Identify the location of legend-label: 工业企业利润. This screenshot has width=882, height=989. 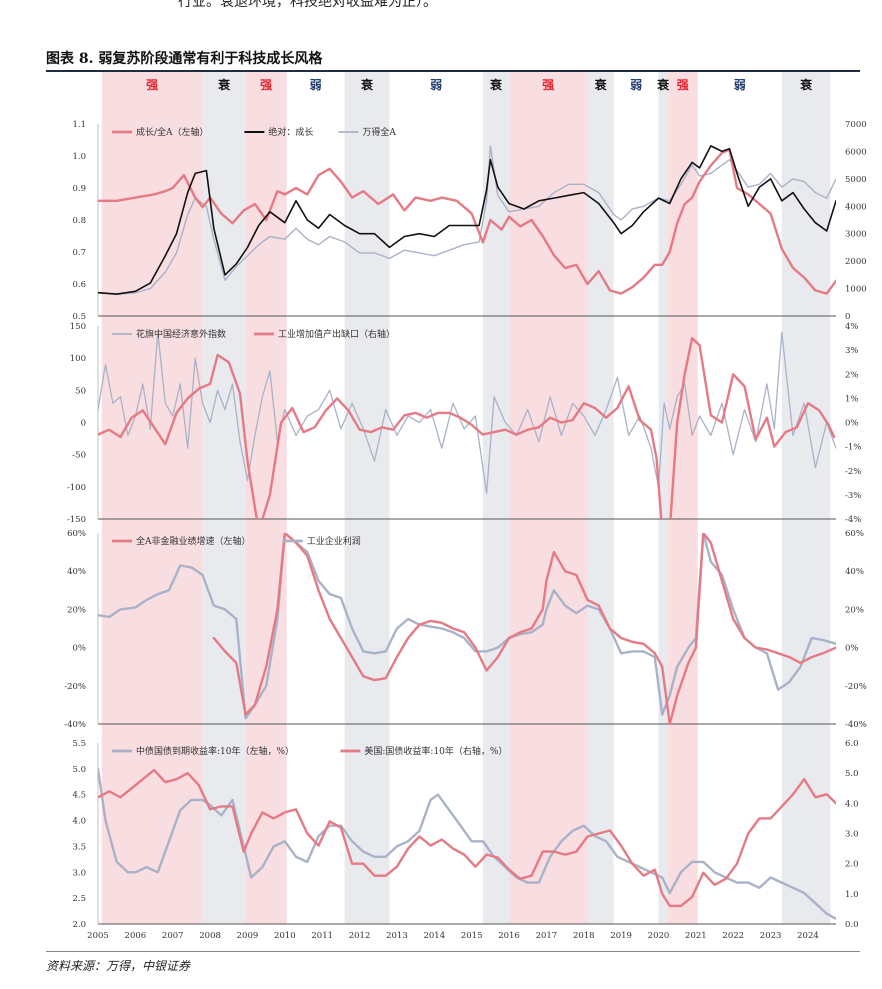
(334, 541).